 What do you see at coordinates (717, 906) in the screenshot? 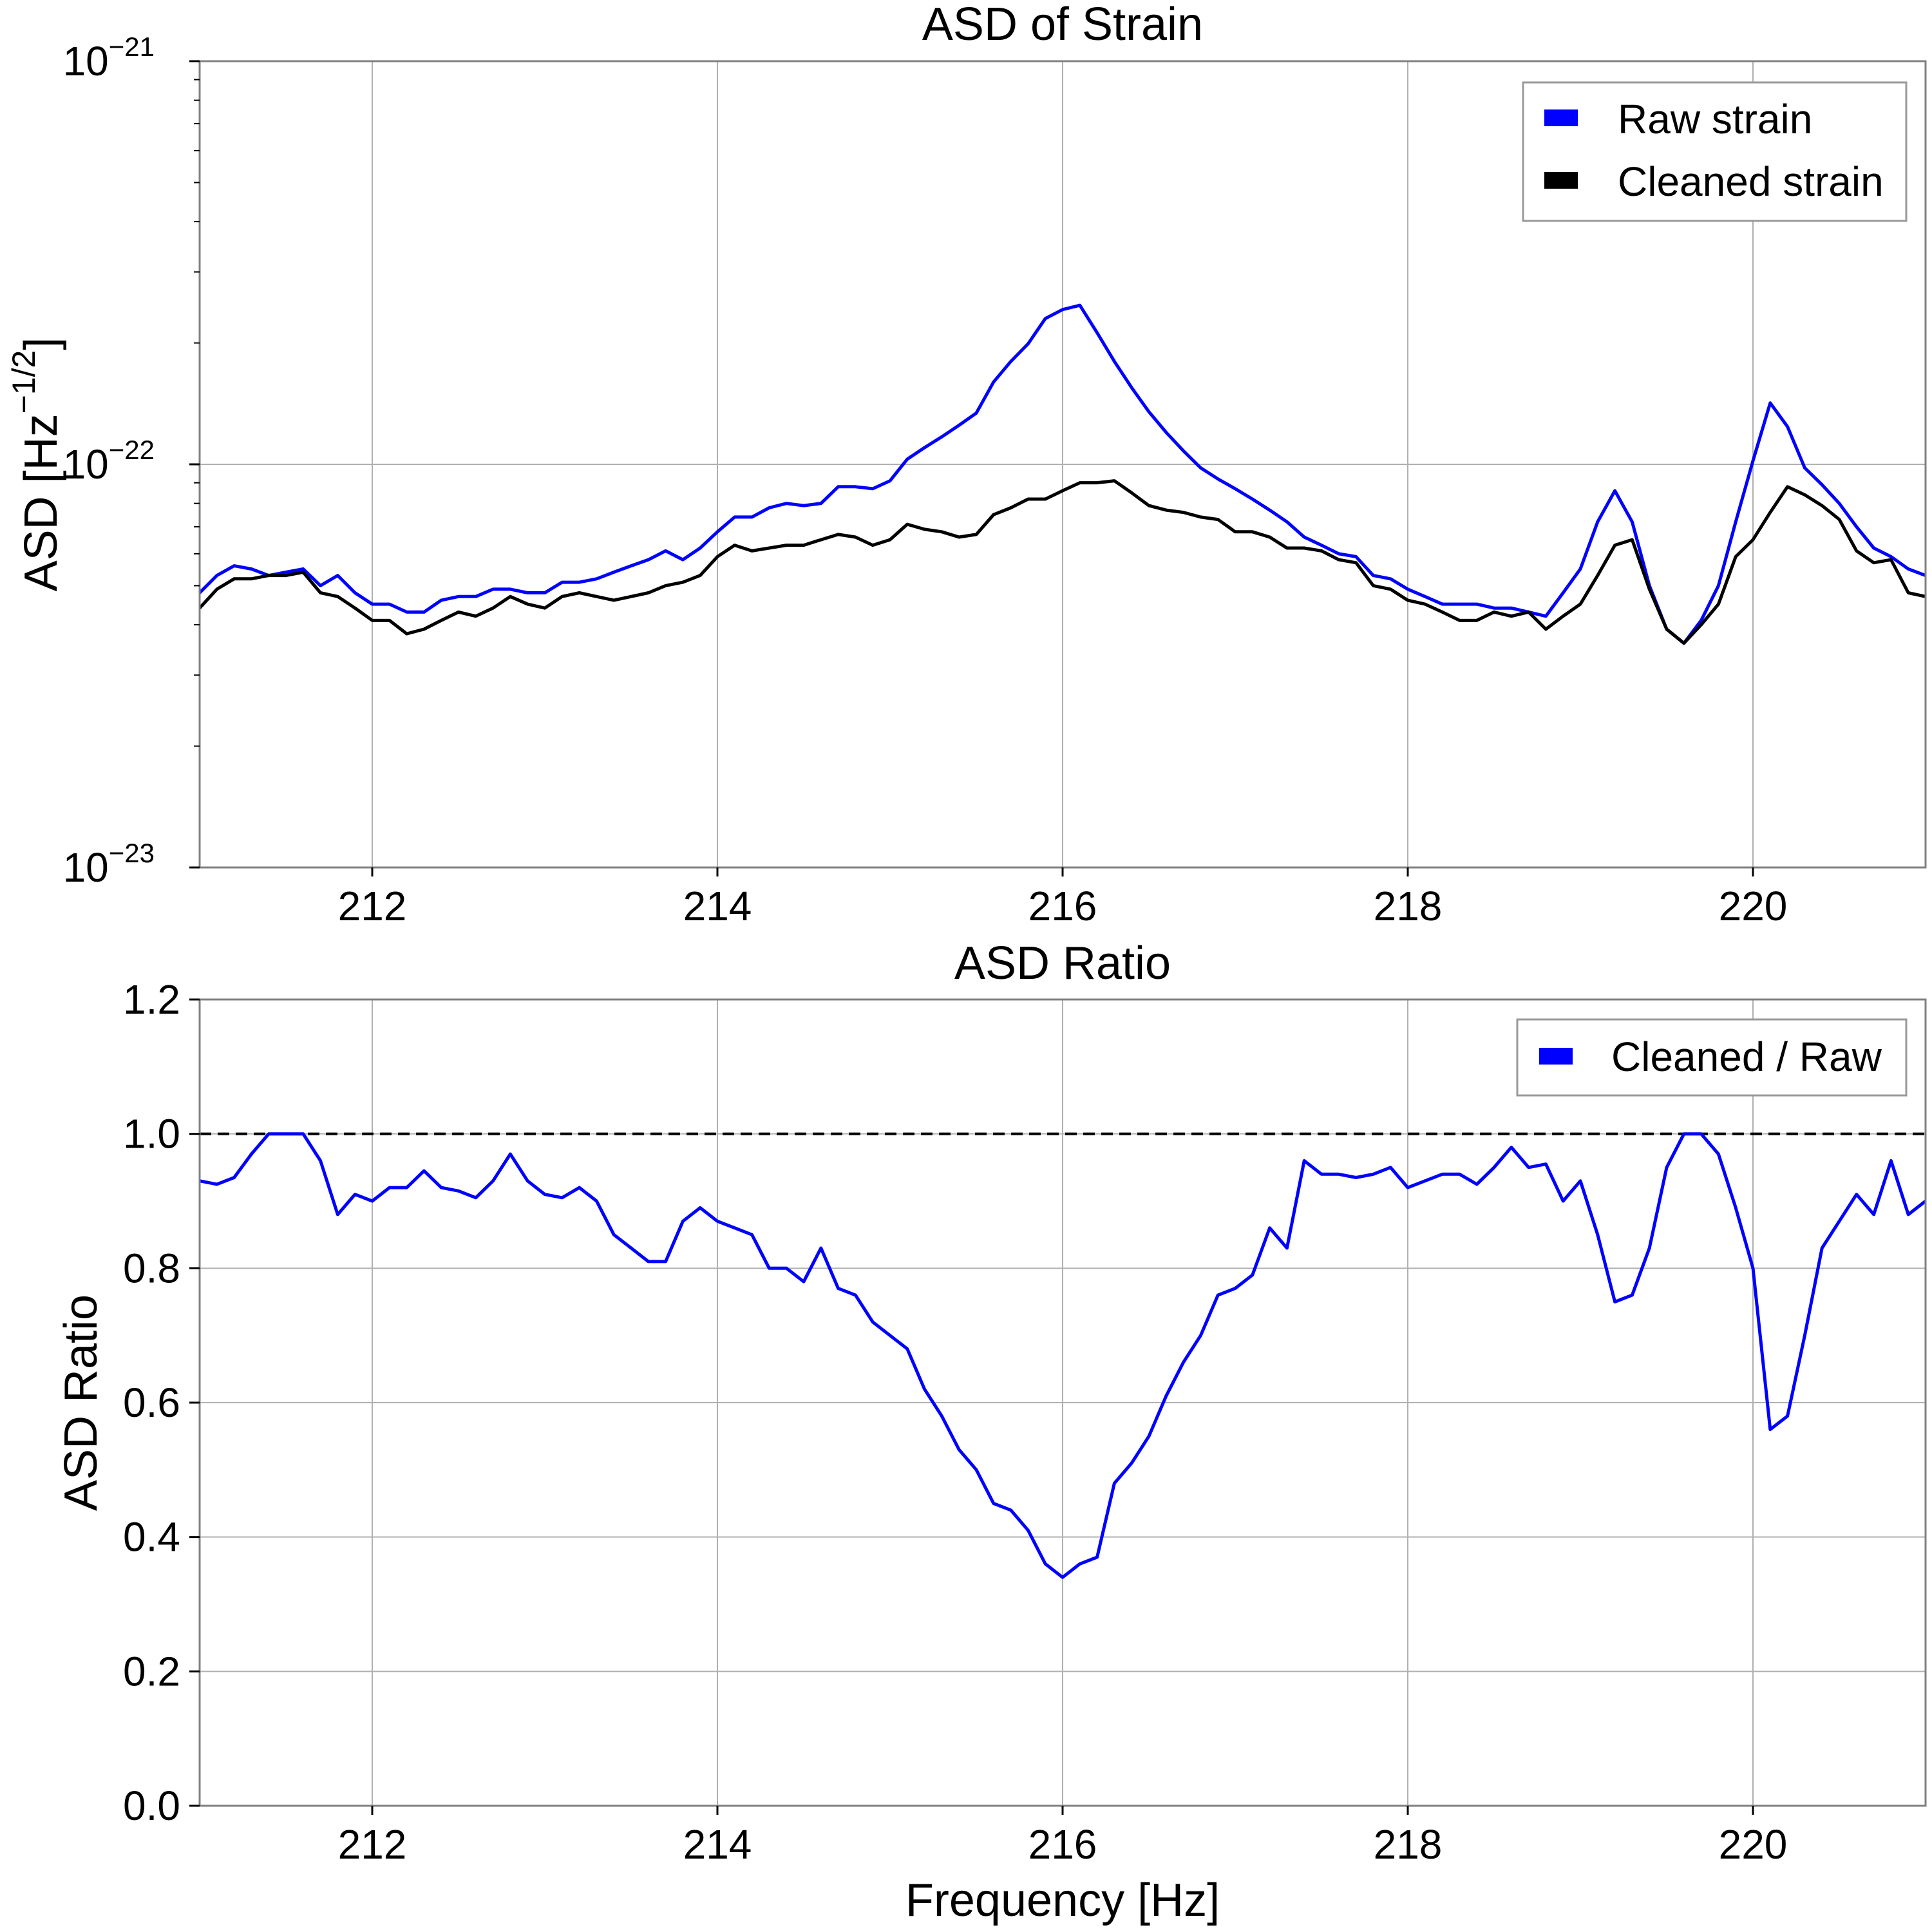
I see `top-x-tick-label: 214` at bounding box center [717, 906].